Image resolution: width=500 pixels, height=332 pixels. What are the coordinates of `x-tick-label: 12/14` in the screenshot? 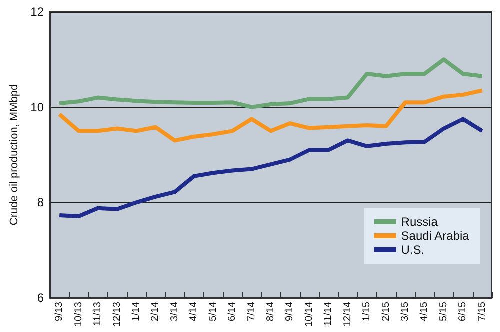 It's located at (348, 315).